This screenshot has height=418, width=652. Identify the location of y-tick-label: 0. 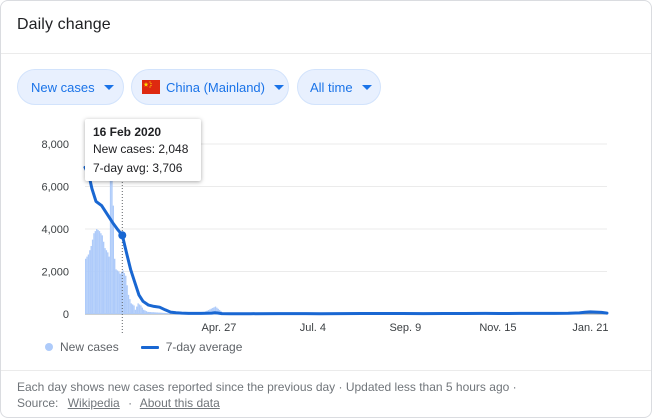
(66, 315).